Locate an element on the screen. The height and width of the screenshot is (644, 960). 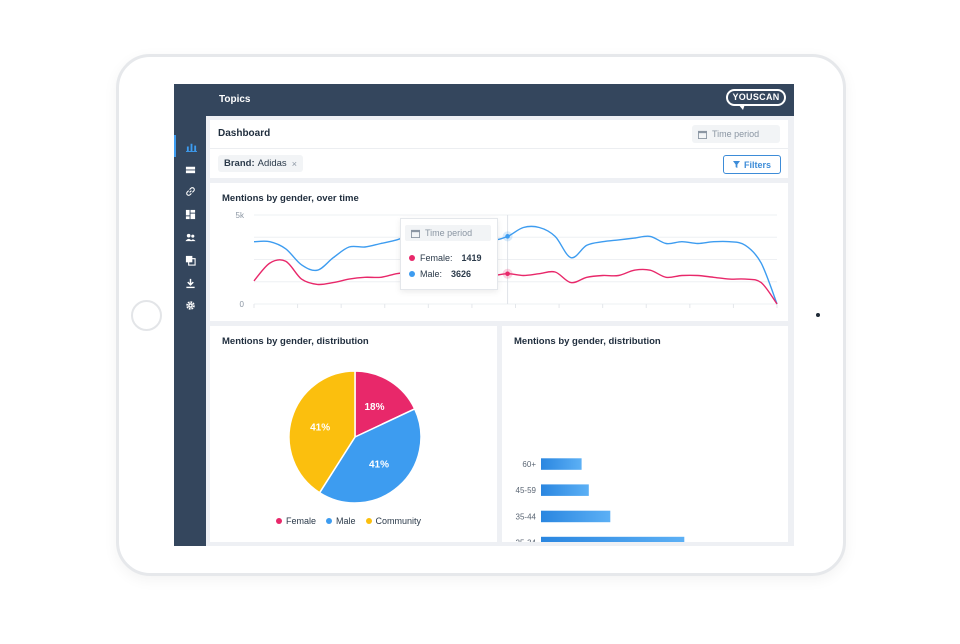
sidebar-item-charts is located at coordinates (190, 146).